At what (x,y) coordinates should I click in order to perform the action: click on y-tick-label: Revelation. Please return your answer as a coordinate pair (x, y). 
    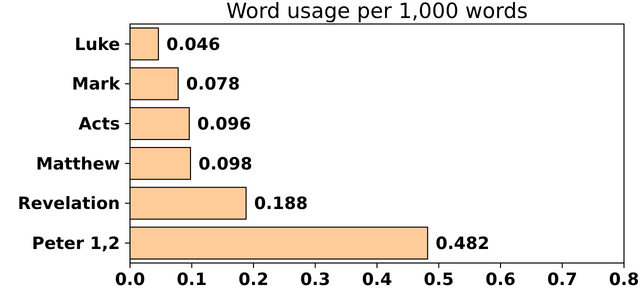
    Looking at the image, I should click on (69, 204).